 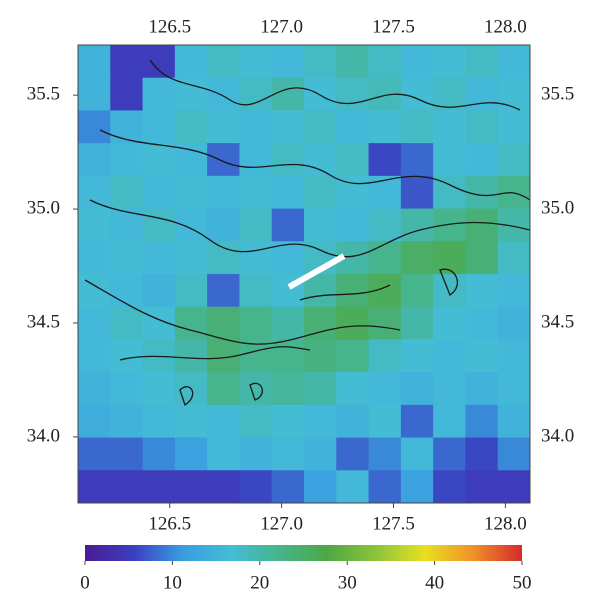 I want to click on y-tick-label-right: 35.5, so click(x=557, y=93).